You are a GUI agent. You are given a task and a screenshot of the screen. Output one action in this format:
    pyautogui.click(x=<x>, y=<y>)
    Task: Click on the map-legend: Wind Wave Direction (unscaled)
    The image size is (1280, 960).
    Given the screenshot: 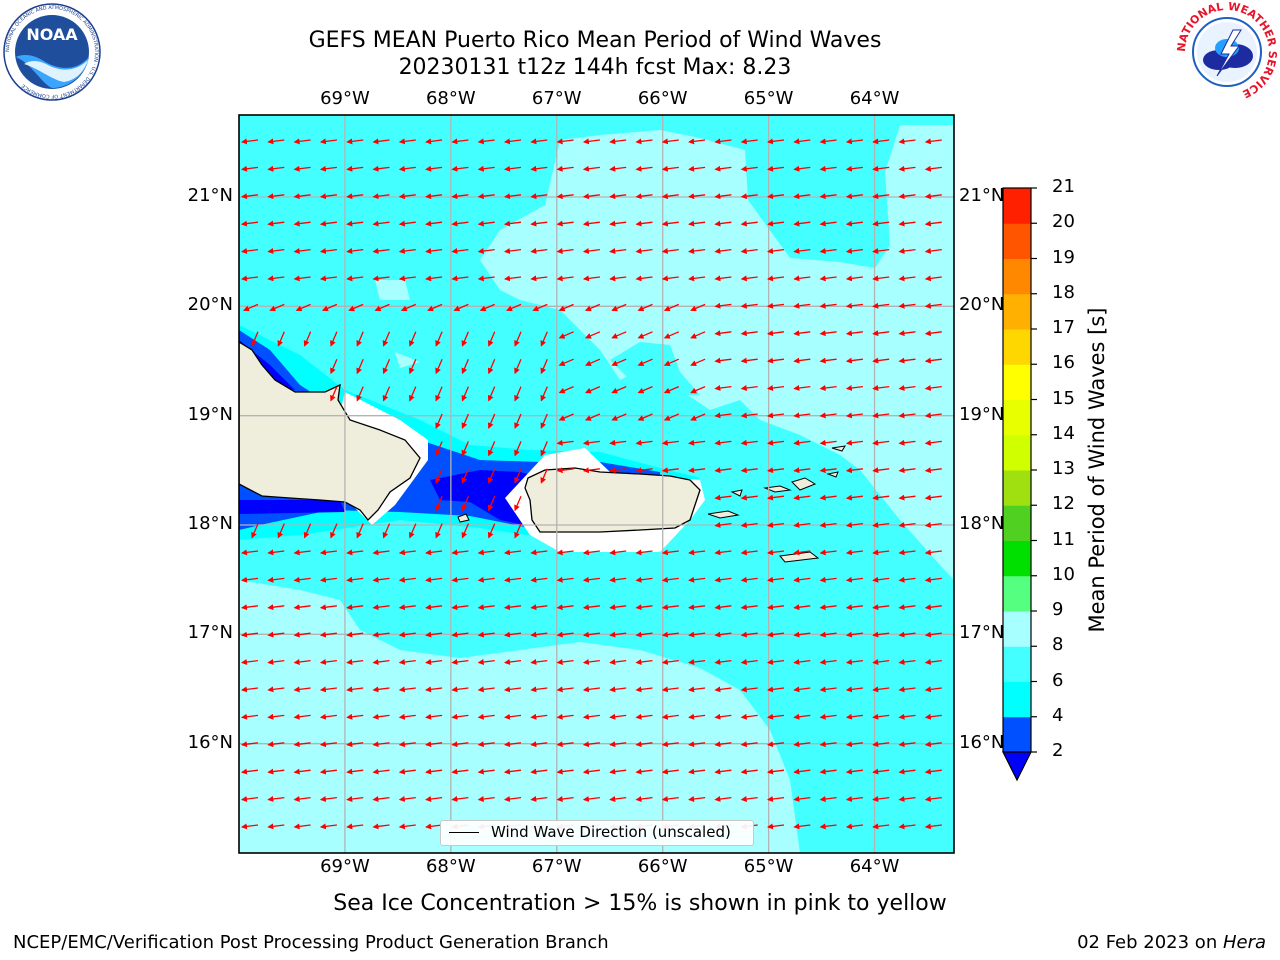 What is the action you would take?
    pyautogui.click(x=597, y=833)
    